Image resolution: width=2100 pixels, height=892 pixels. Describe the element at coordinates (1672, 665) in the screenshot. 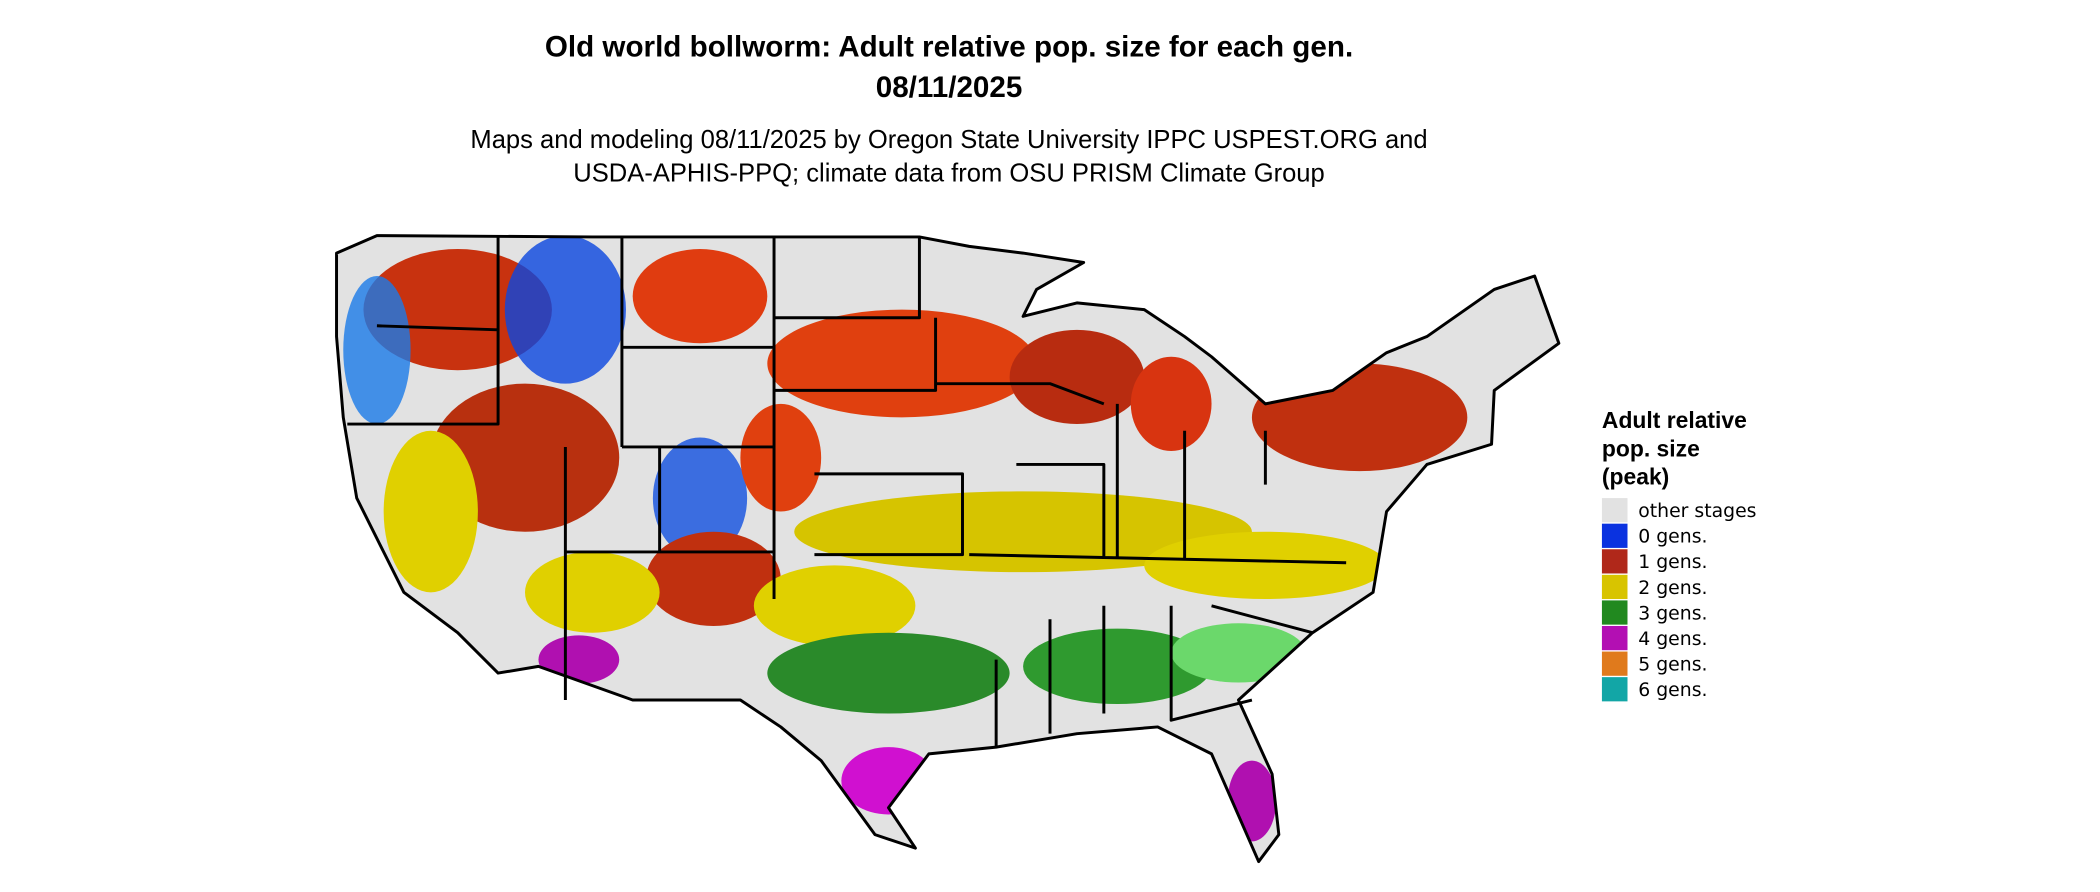

I see `legend-label: 5 gens.` at that location.